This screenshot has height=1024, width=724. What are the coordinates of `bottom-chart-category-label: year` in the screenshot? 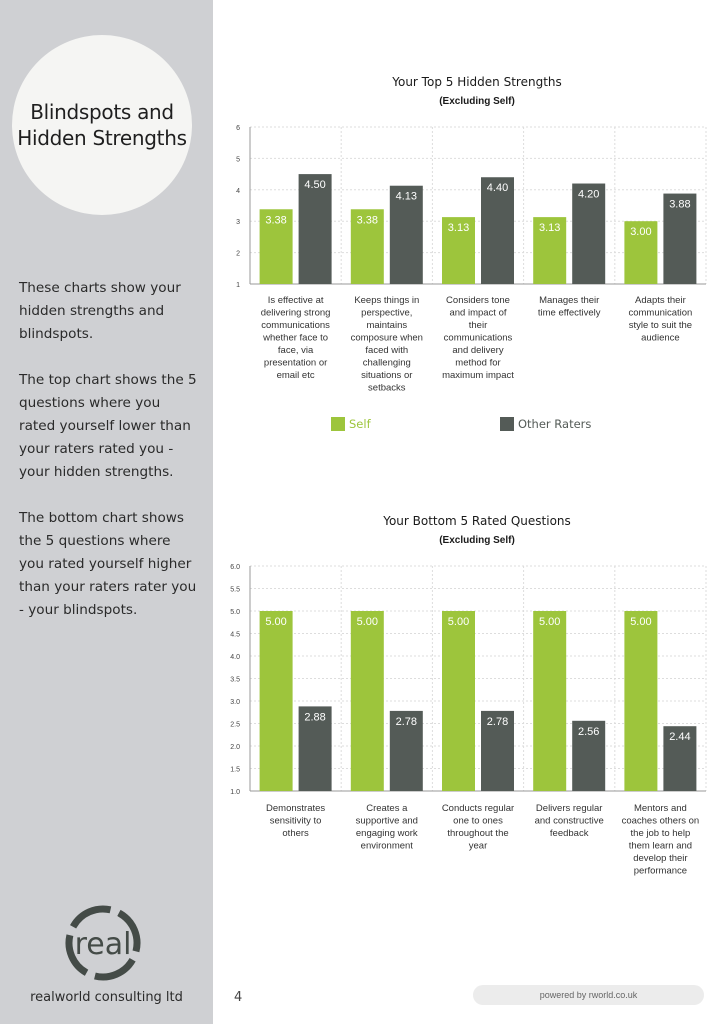 It's located at (478, 846).